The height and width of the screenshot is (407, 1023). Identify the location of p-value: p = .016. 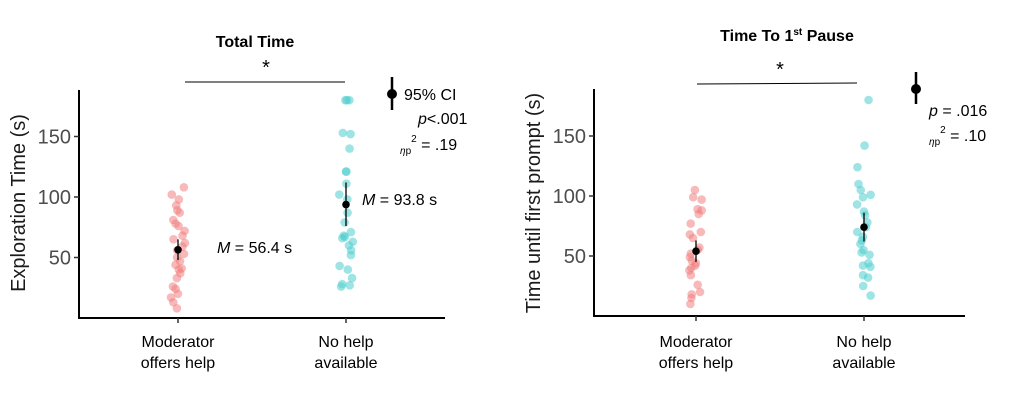
(957, 111).